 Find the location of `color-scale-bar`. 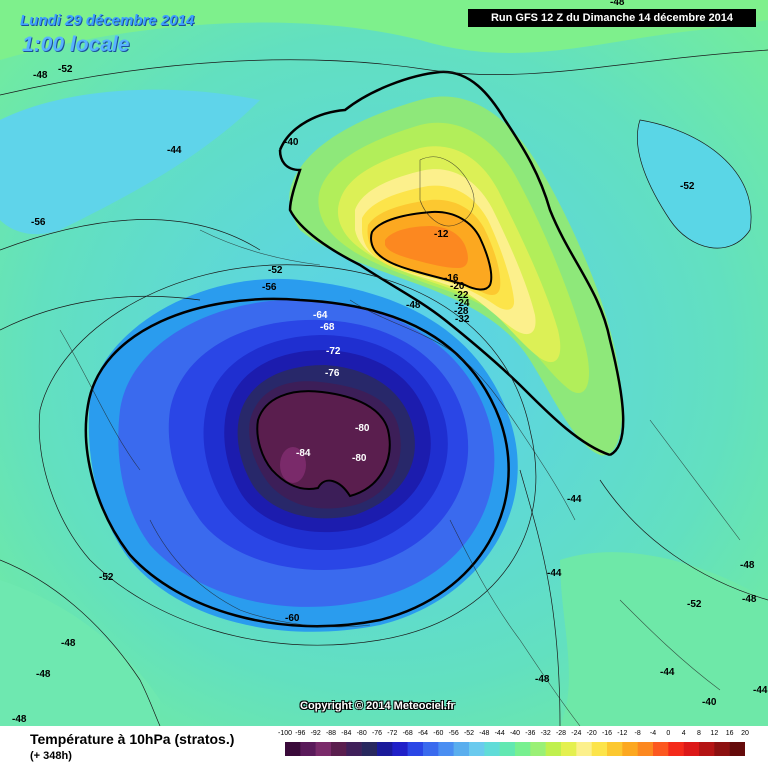

color-scale-bar is located at coordinates (515, 749).